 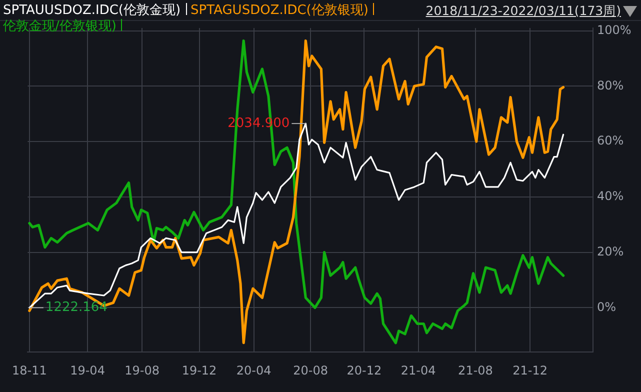 I want to click on annotation: 1222.164, so click(x=76, y=308).